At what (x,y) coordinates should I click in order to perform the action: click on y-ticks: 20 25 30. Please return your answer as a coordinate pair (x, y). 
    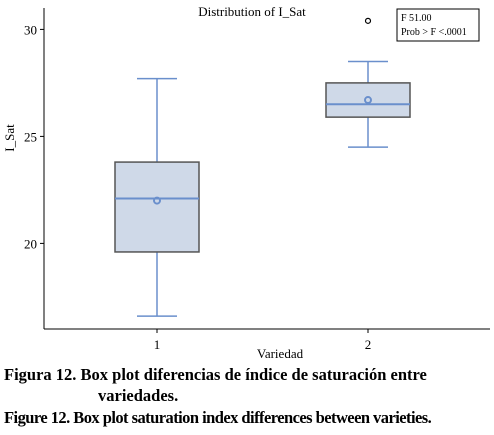
    Looking at the image, I should click on (34, 136).